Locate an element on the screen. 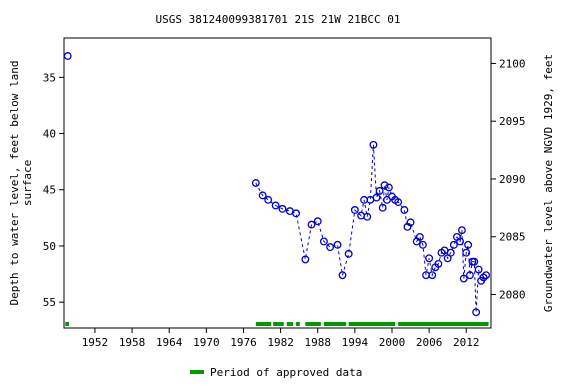 This screenshot has height=388, width=576. y-tick-label: 35 is located at coordinates (49, 77).